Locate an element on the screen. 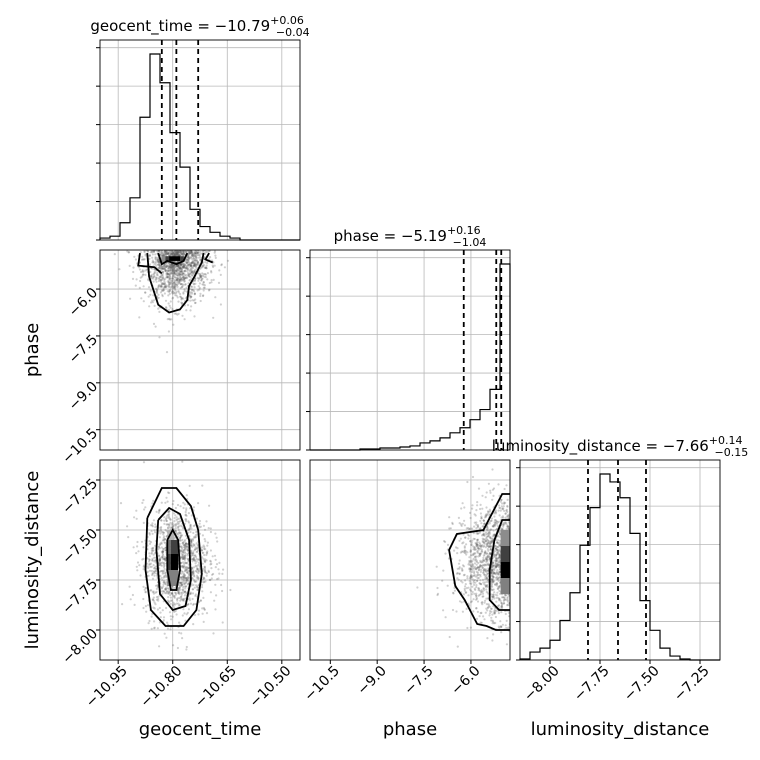 The height and width of the screenshot is (760, 760). y-tick-label: −8.00 is located at coordinates (80, 647).